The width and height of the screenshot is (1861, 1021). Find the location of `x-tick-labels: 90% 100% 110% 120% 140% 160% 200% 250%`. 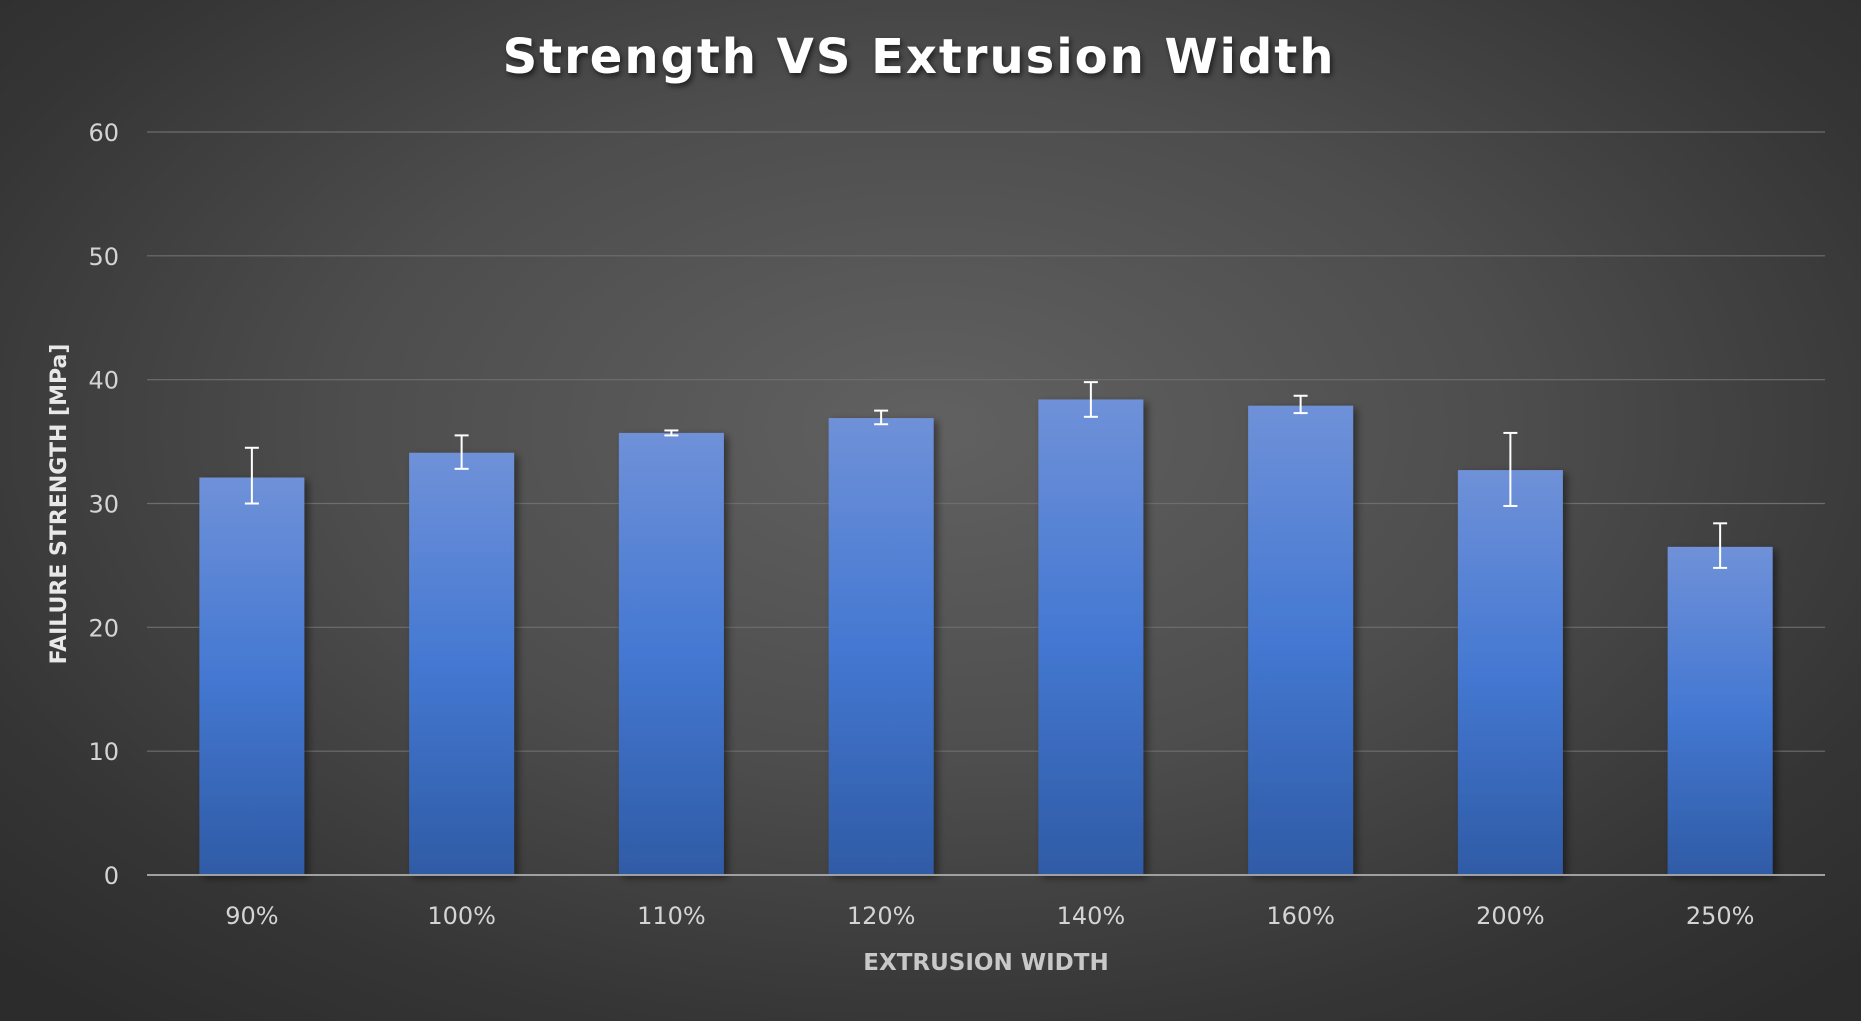

x-tick-labels: 90% 100% 110% 120% 140% 160% 200% 250% is located at coordinates (989, 916).